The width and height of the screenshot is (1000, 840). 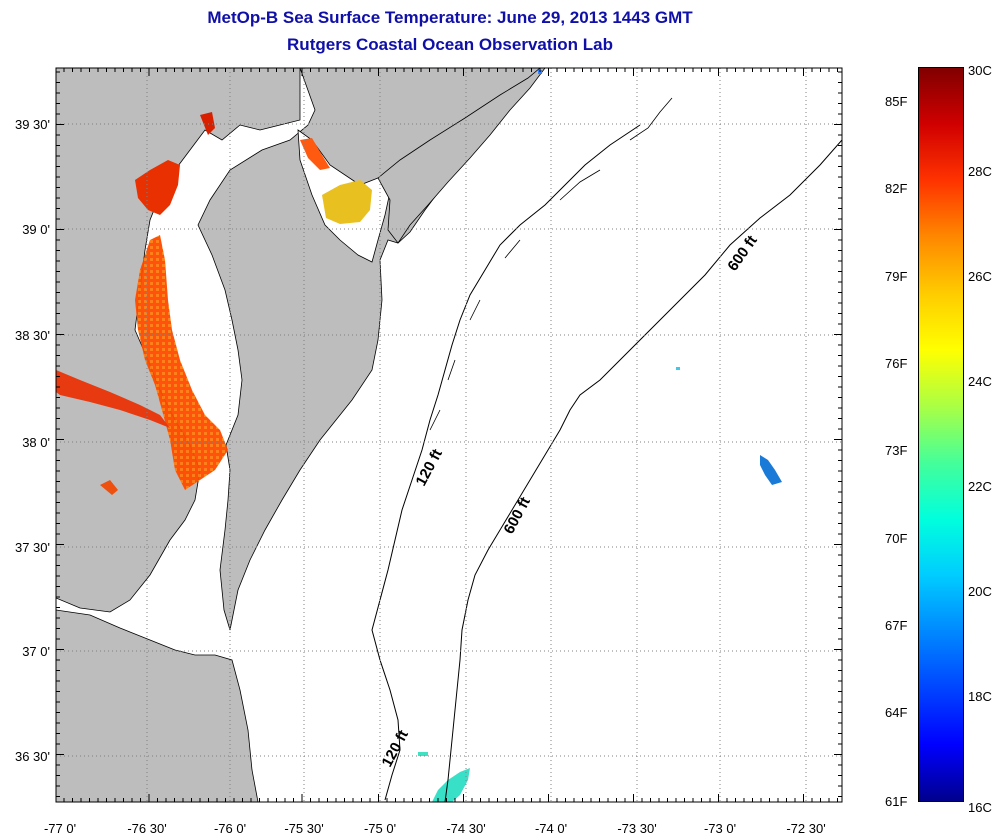 I want to click on latitude-label: 37 30', so click(x=32, y=547).